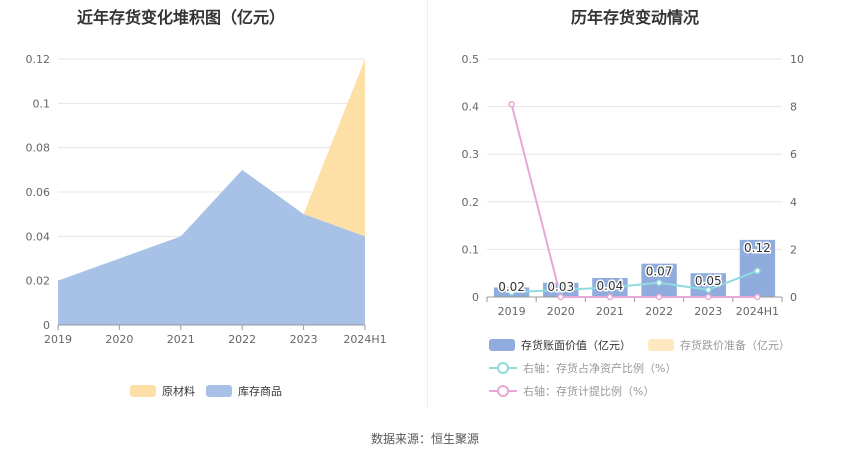 The width and height of the screenshot is (850, 459). What do you see at coordinates (589, 391) in the screenshot?
I see `legend-label-provision-ratio: 右轴：存货计提比例（%）` at bounding box center [589, 391].